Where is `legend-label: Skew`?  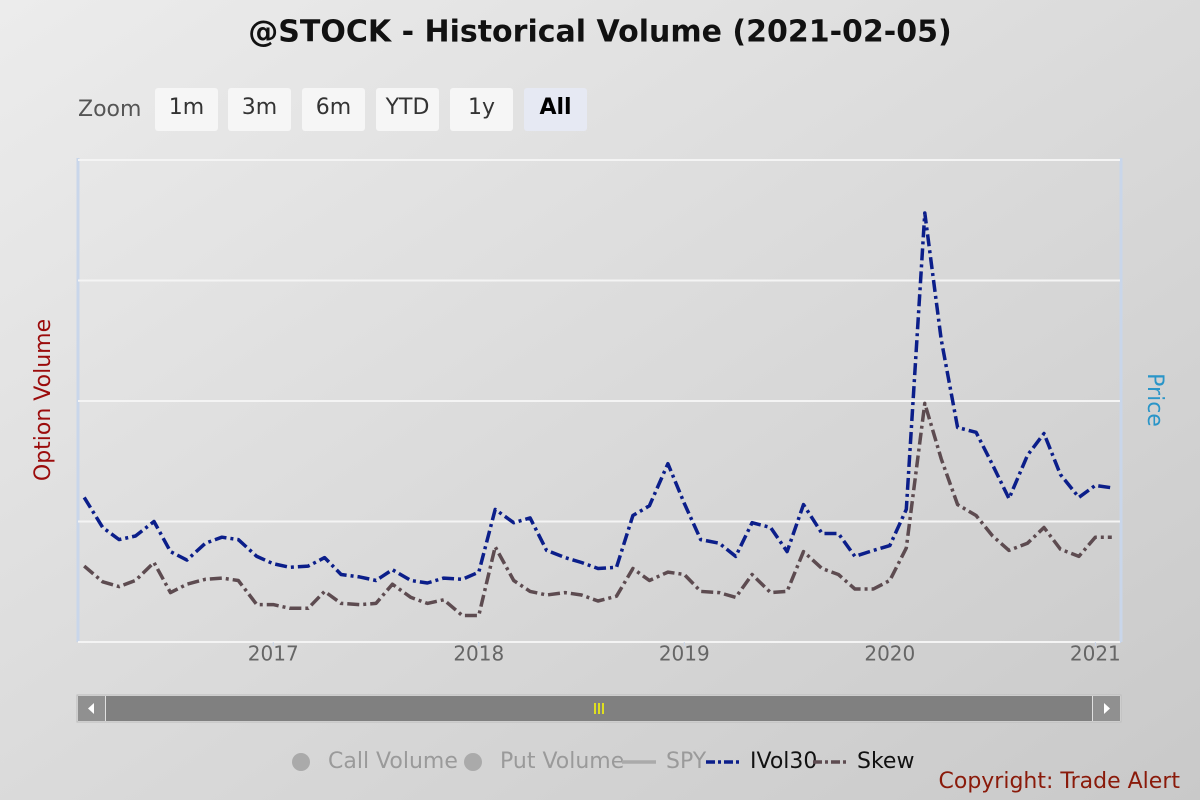
legend-label: Skew is located at coordinates (885, 761).